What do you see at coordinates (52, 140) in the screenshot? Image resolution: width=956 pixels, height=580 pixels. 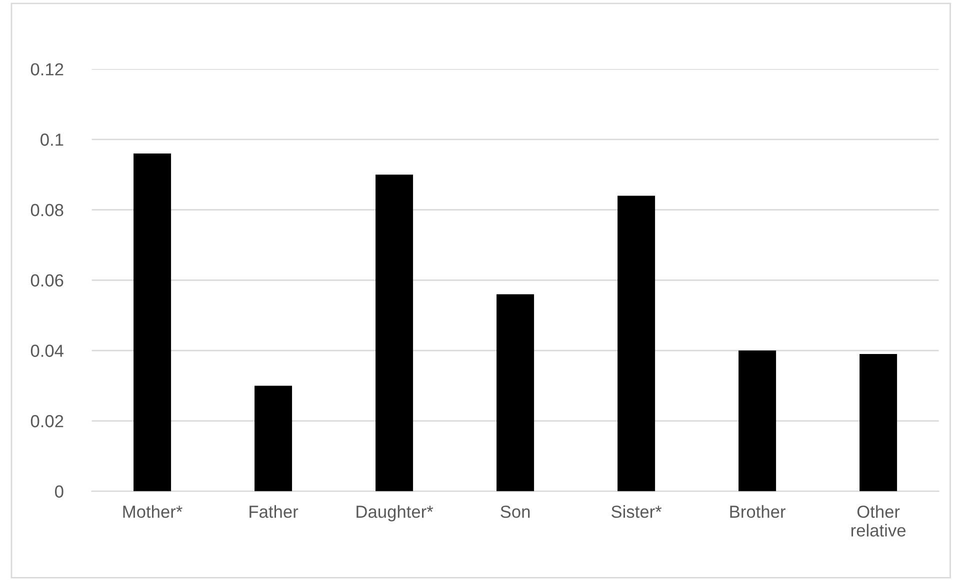 I see `y-tick-label: 0.1` at bounding box center [52, 140].